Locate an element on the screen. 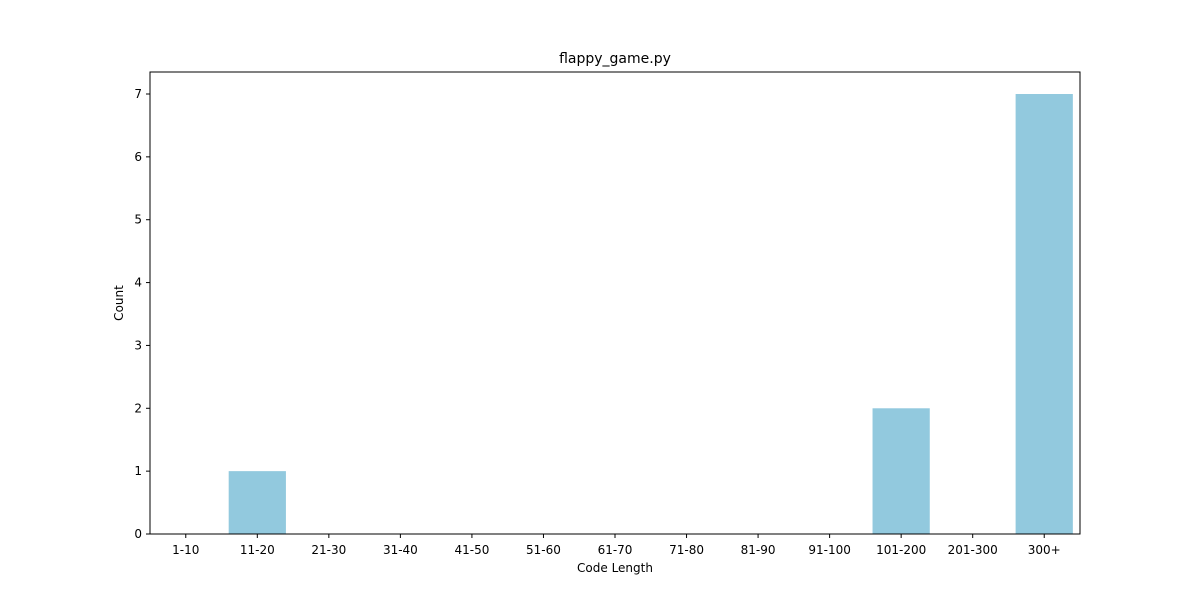 The height and width of the screenshot is (600, 1200). x-tick-label: 101-200 is located at coordinates (901, 550).